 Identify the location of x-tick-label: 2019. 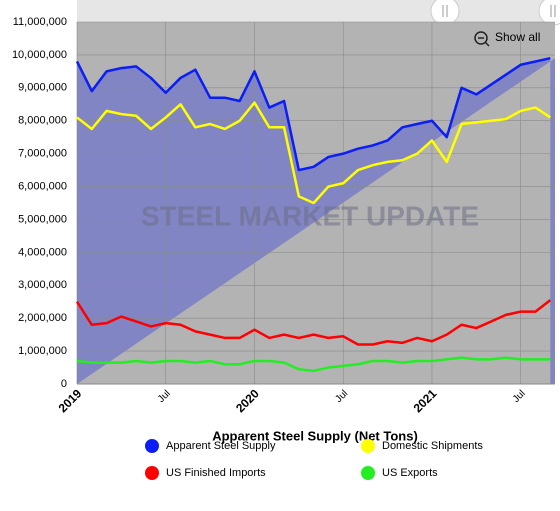
(70, 400).